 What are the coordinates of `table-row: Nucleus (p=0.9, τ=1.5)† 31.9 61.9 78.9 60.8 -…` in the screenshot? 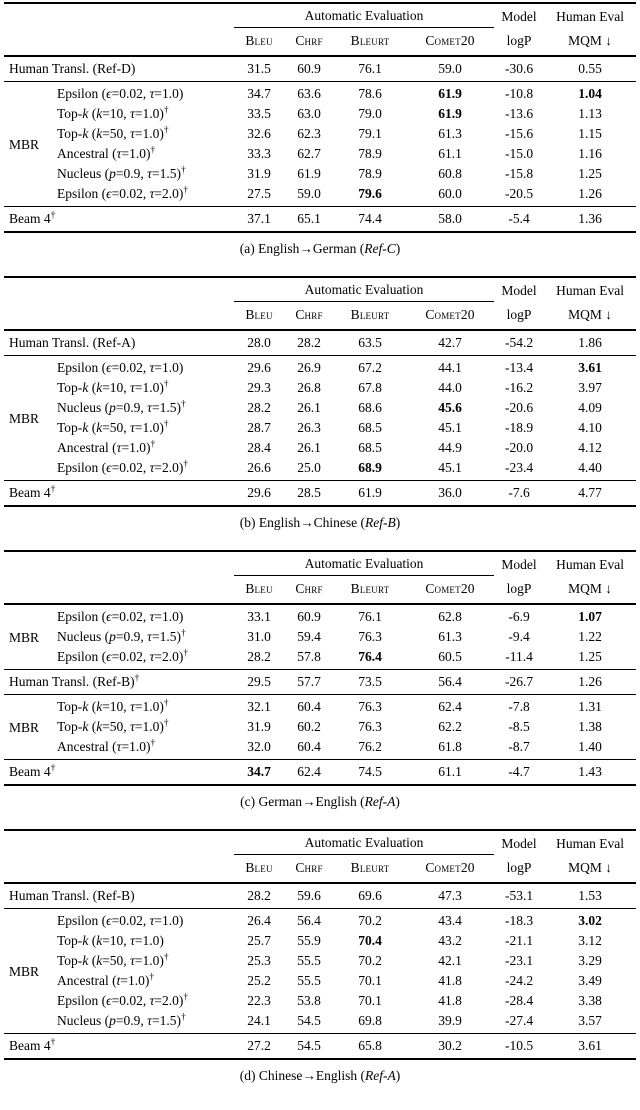 It's located at (320, 174).